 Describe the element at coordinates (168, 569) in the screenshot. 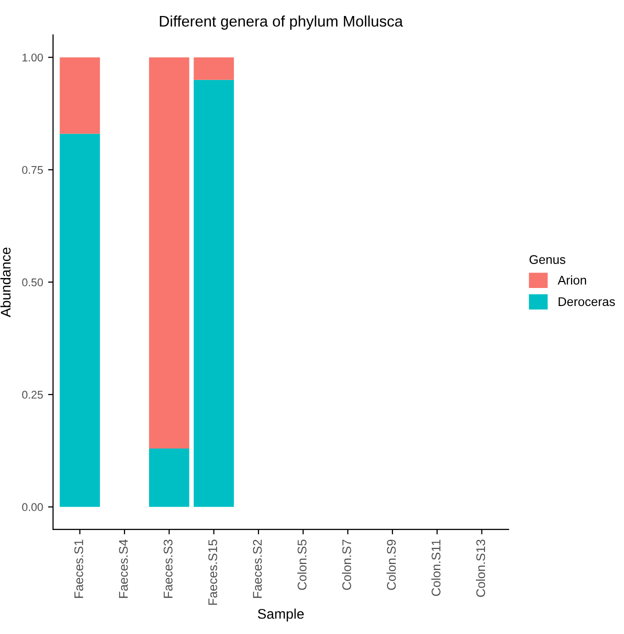

I see `x-tick-label: Faeces.S3` at that location.